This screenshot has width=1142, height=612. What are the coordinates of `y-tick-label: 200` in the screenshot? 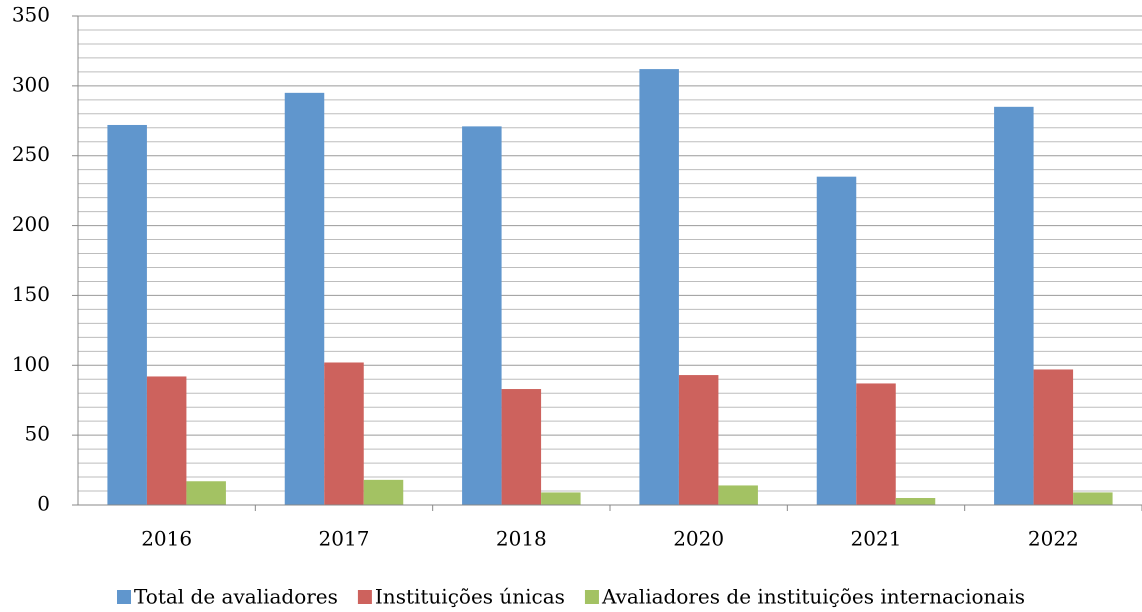 It's located at (31, 224).